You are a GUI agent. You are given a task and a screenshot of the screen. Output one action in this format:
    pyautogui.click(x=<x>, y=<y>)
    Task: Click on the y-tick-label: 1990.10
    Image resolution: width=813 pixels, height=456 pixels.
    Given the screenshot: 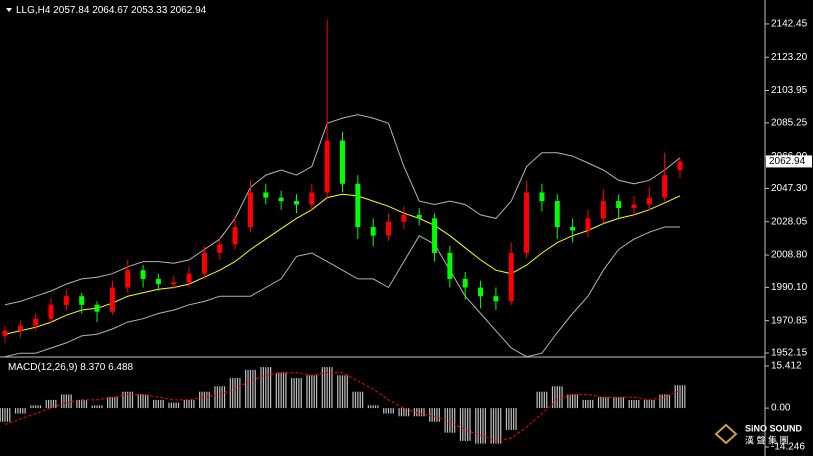 What is the action you would take?
    pyautogui.click(x=789, y=287)
    